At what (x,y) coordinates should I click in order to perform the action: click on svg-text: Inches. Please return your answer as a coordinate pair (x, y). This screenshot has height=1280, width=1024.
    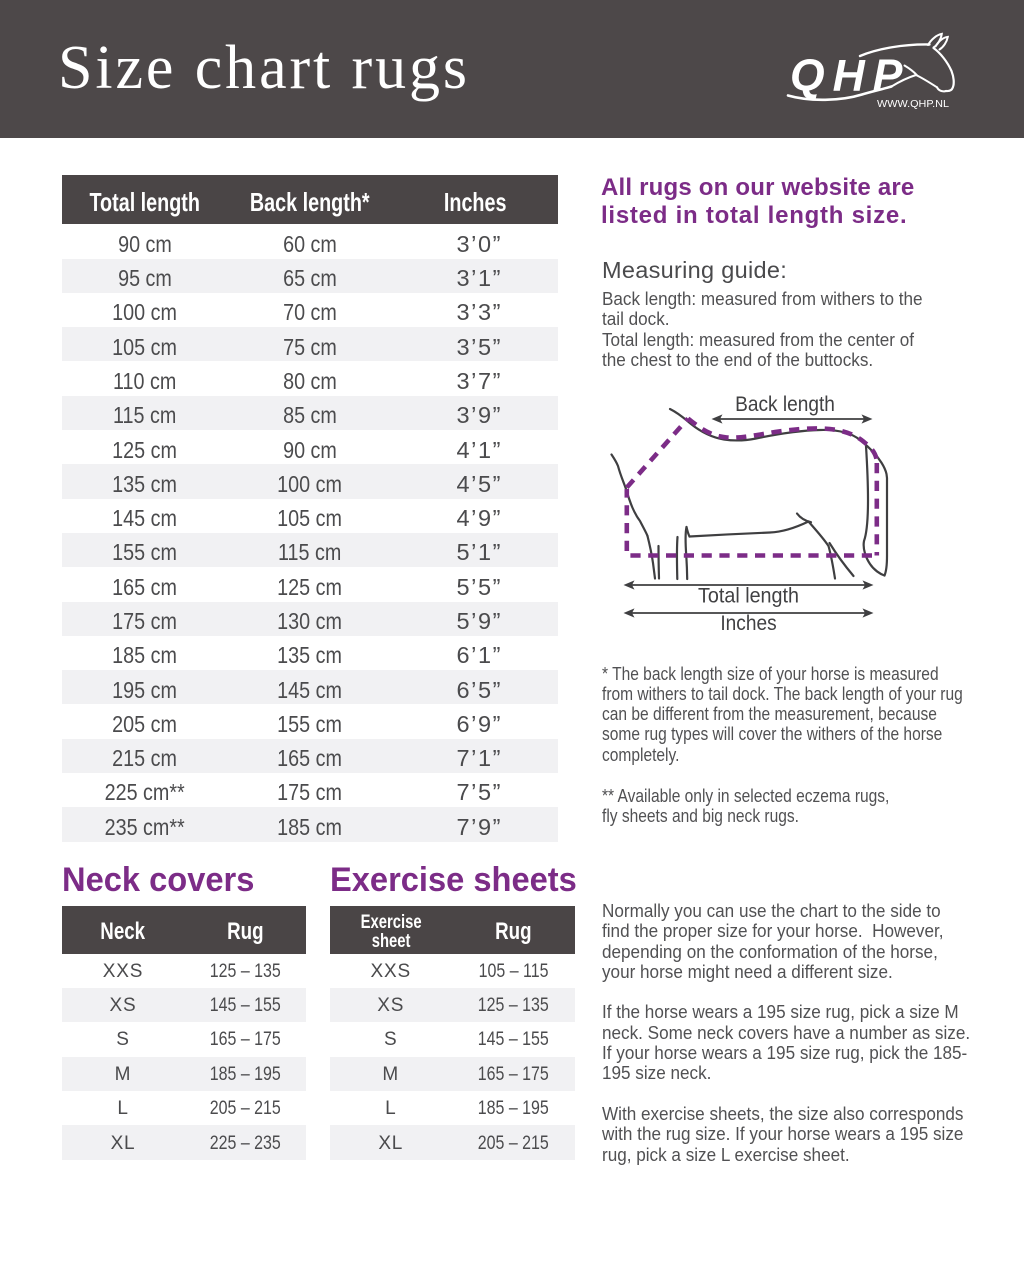
    Looking at the image, I should click on (748, 623).